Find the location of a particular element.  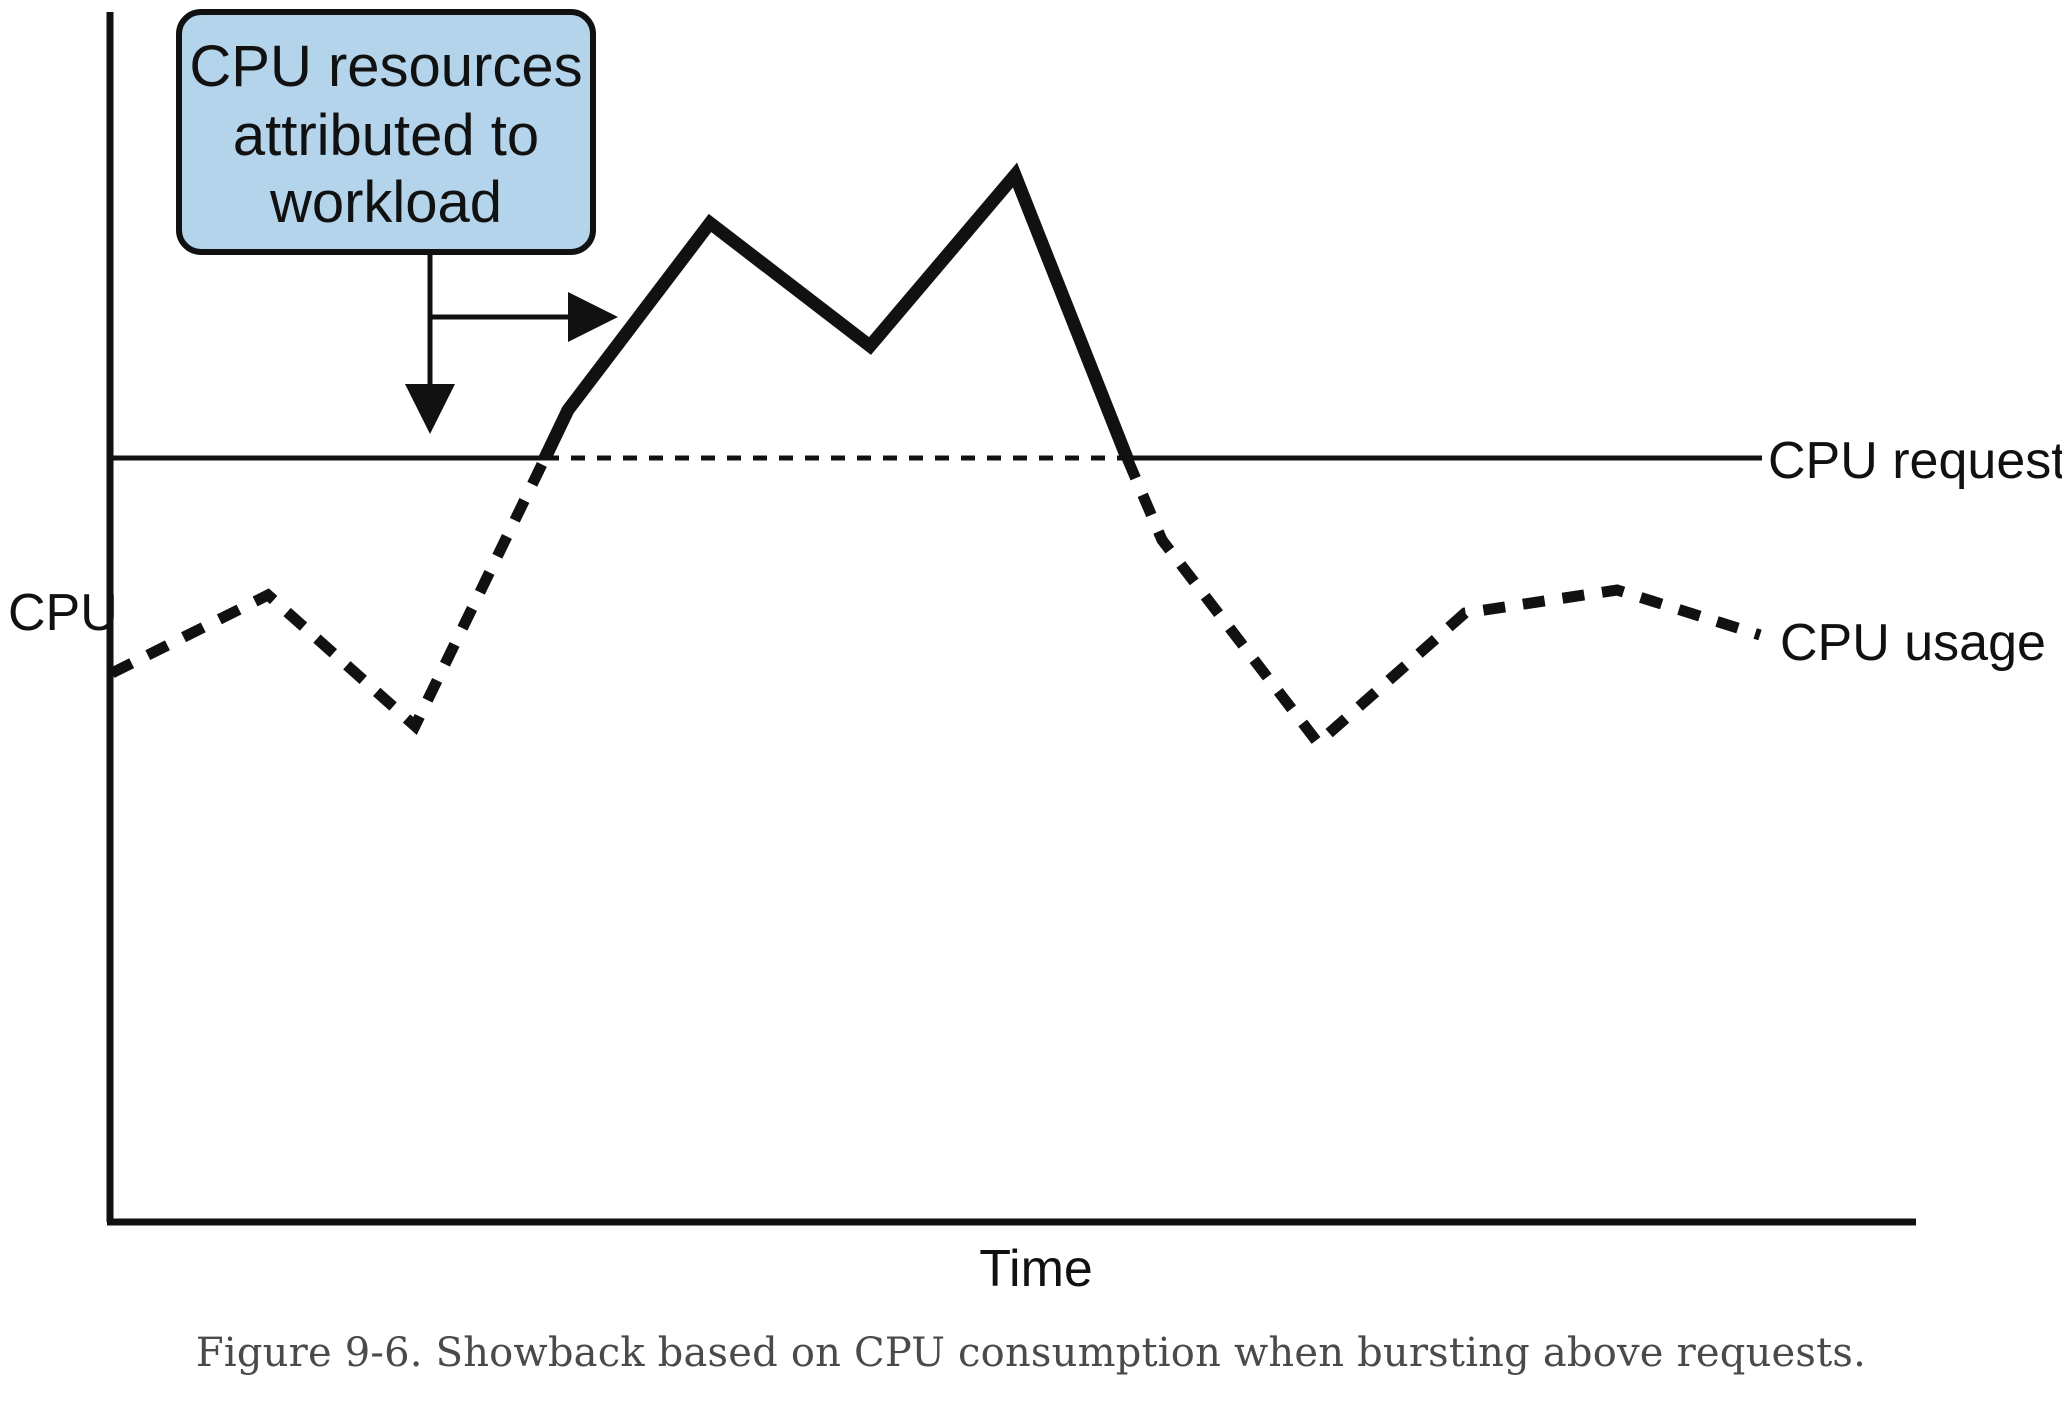

cpu-requests-label: CPU requests is located at coordinates (1915, 461).